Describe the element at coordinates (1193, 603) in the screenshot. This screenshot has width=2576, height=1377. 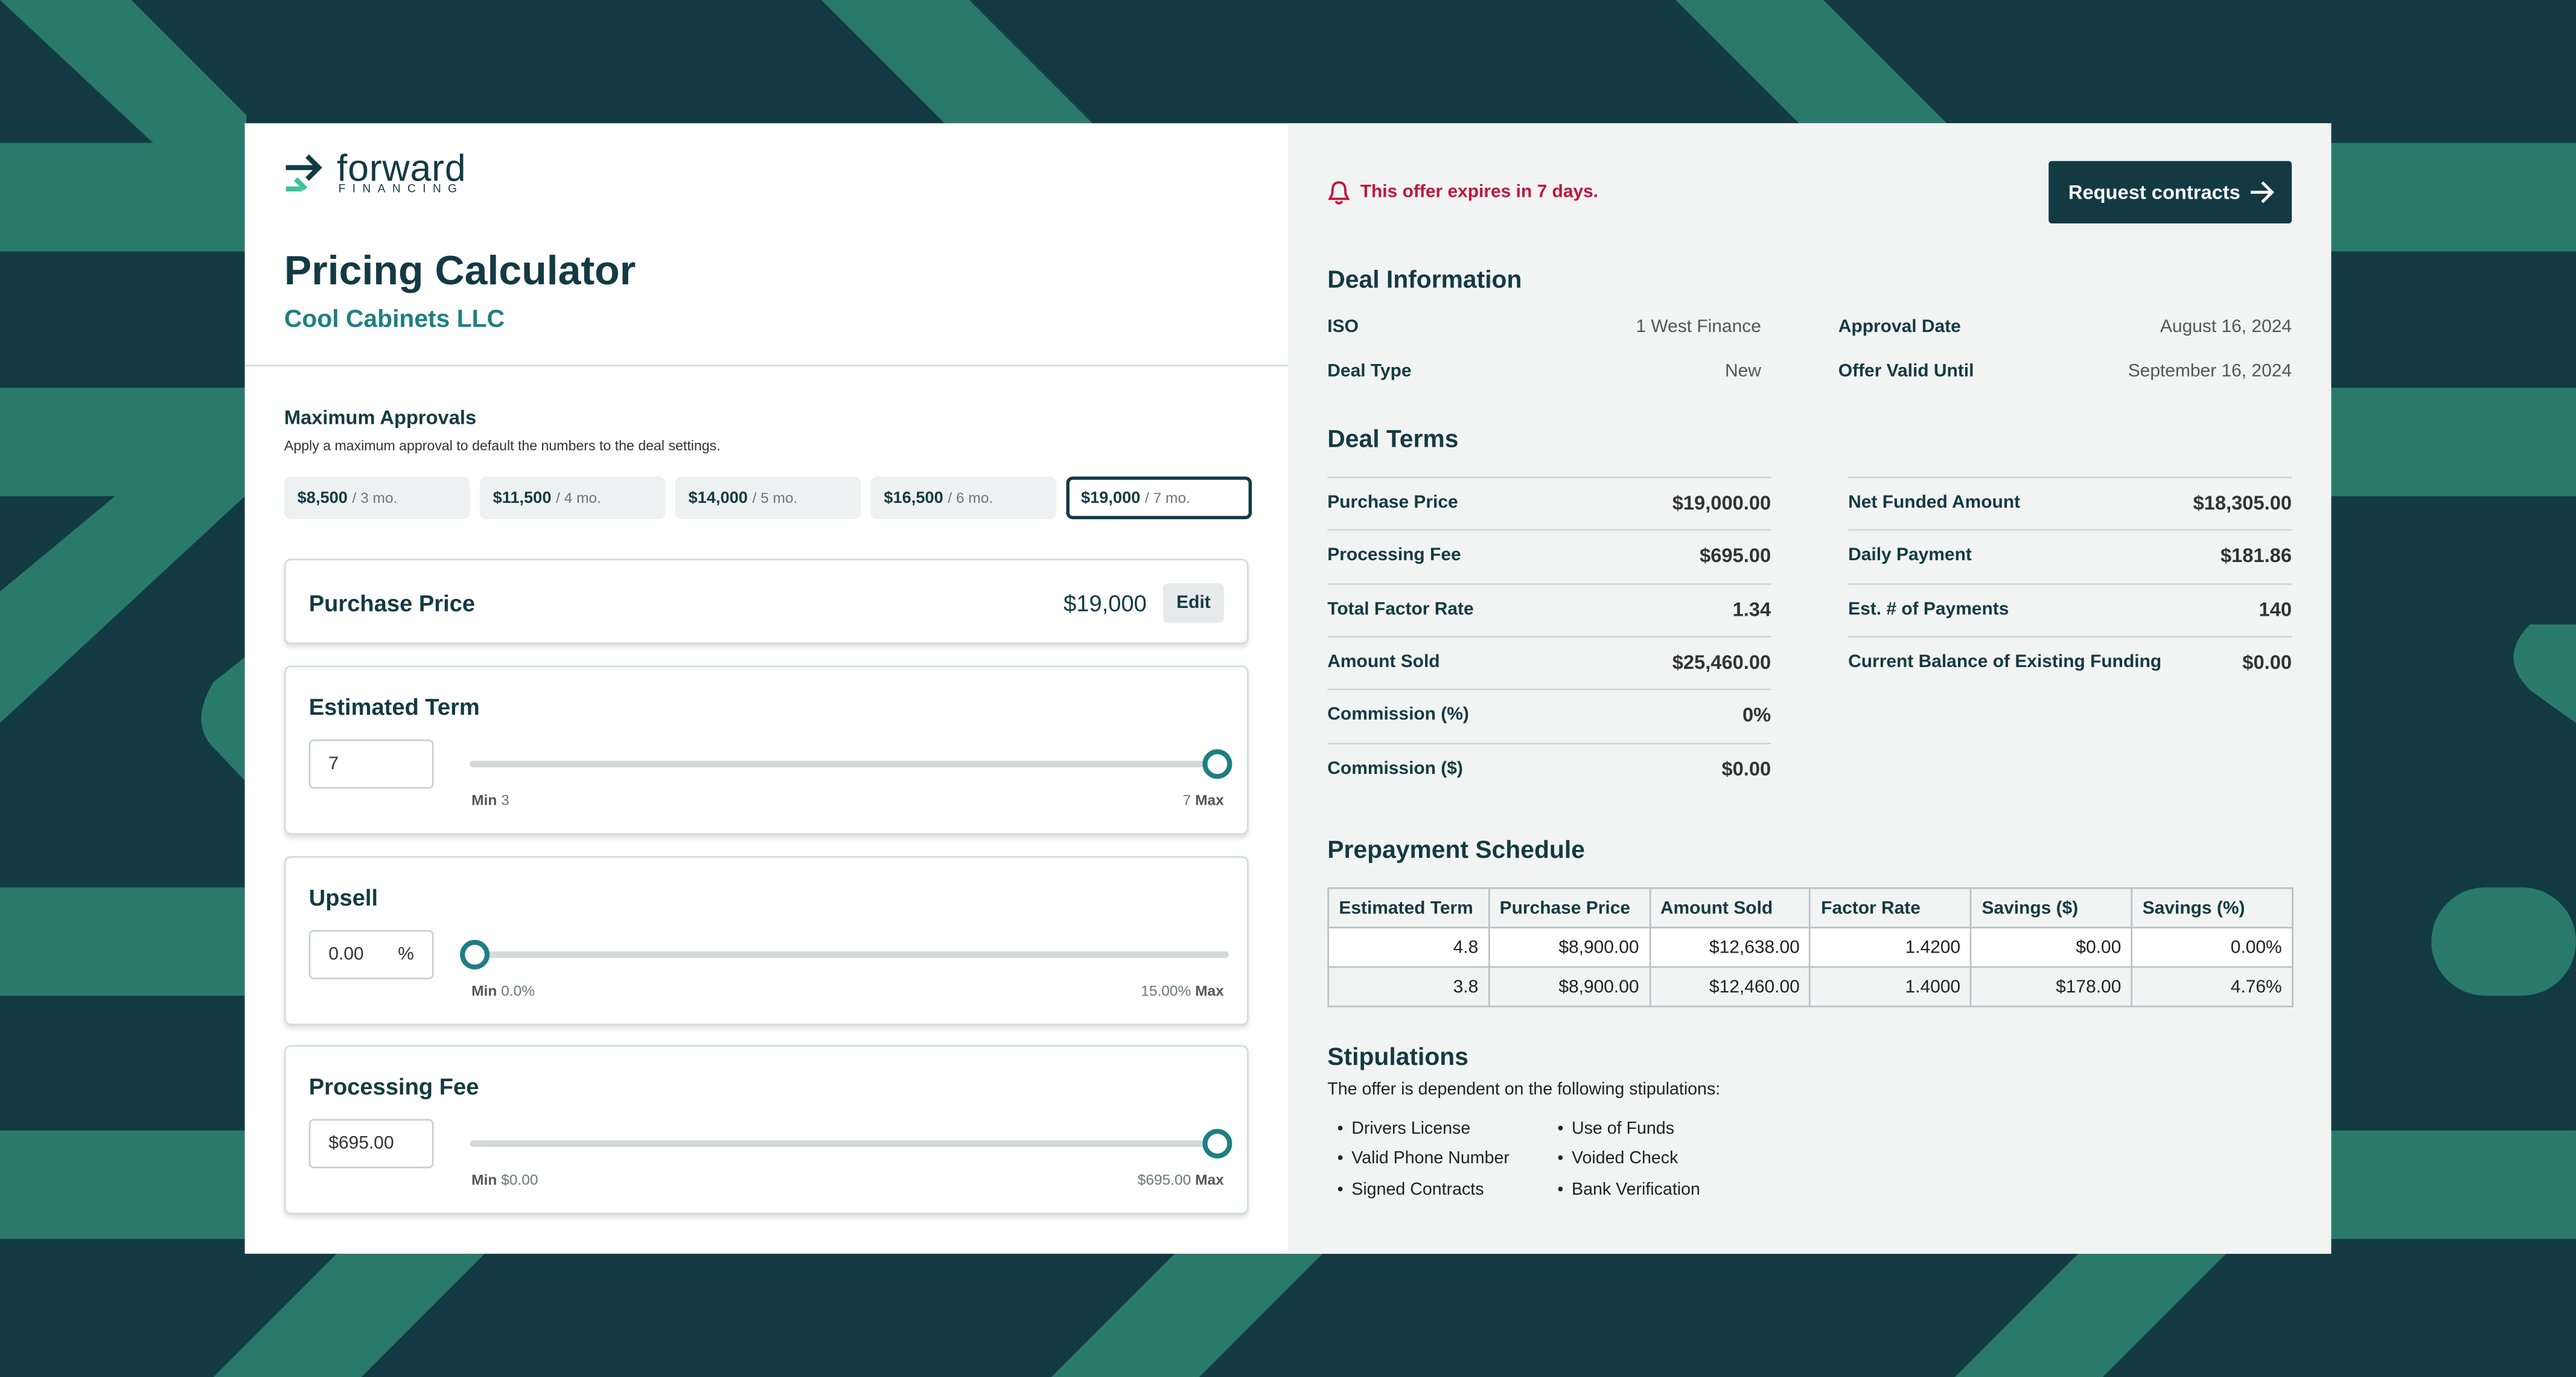
I see `edit-button: Edit` at that location.